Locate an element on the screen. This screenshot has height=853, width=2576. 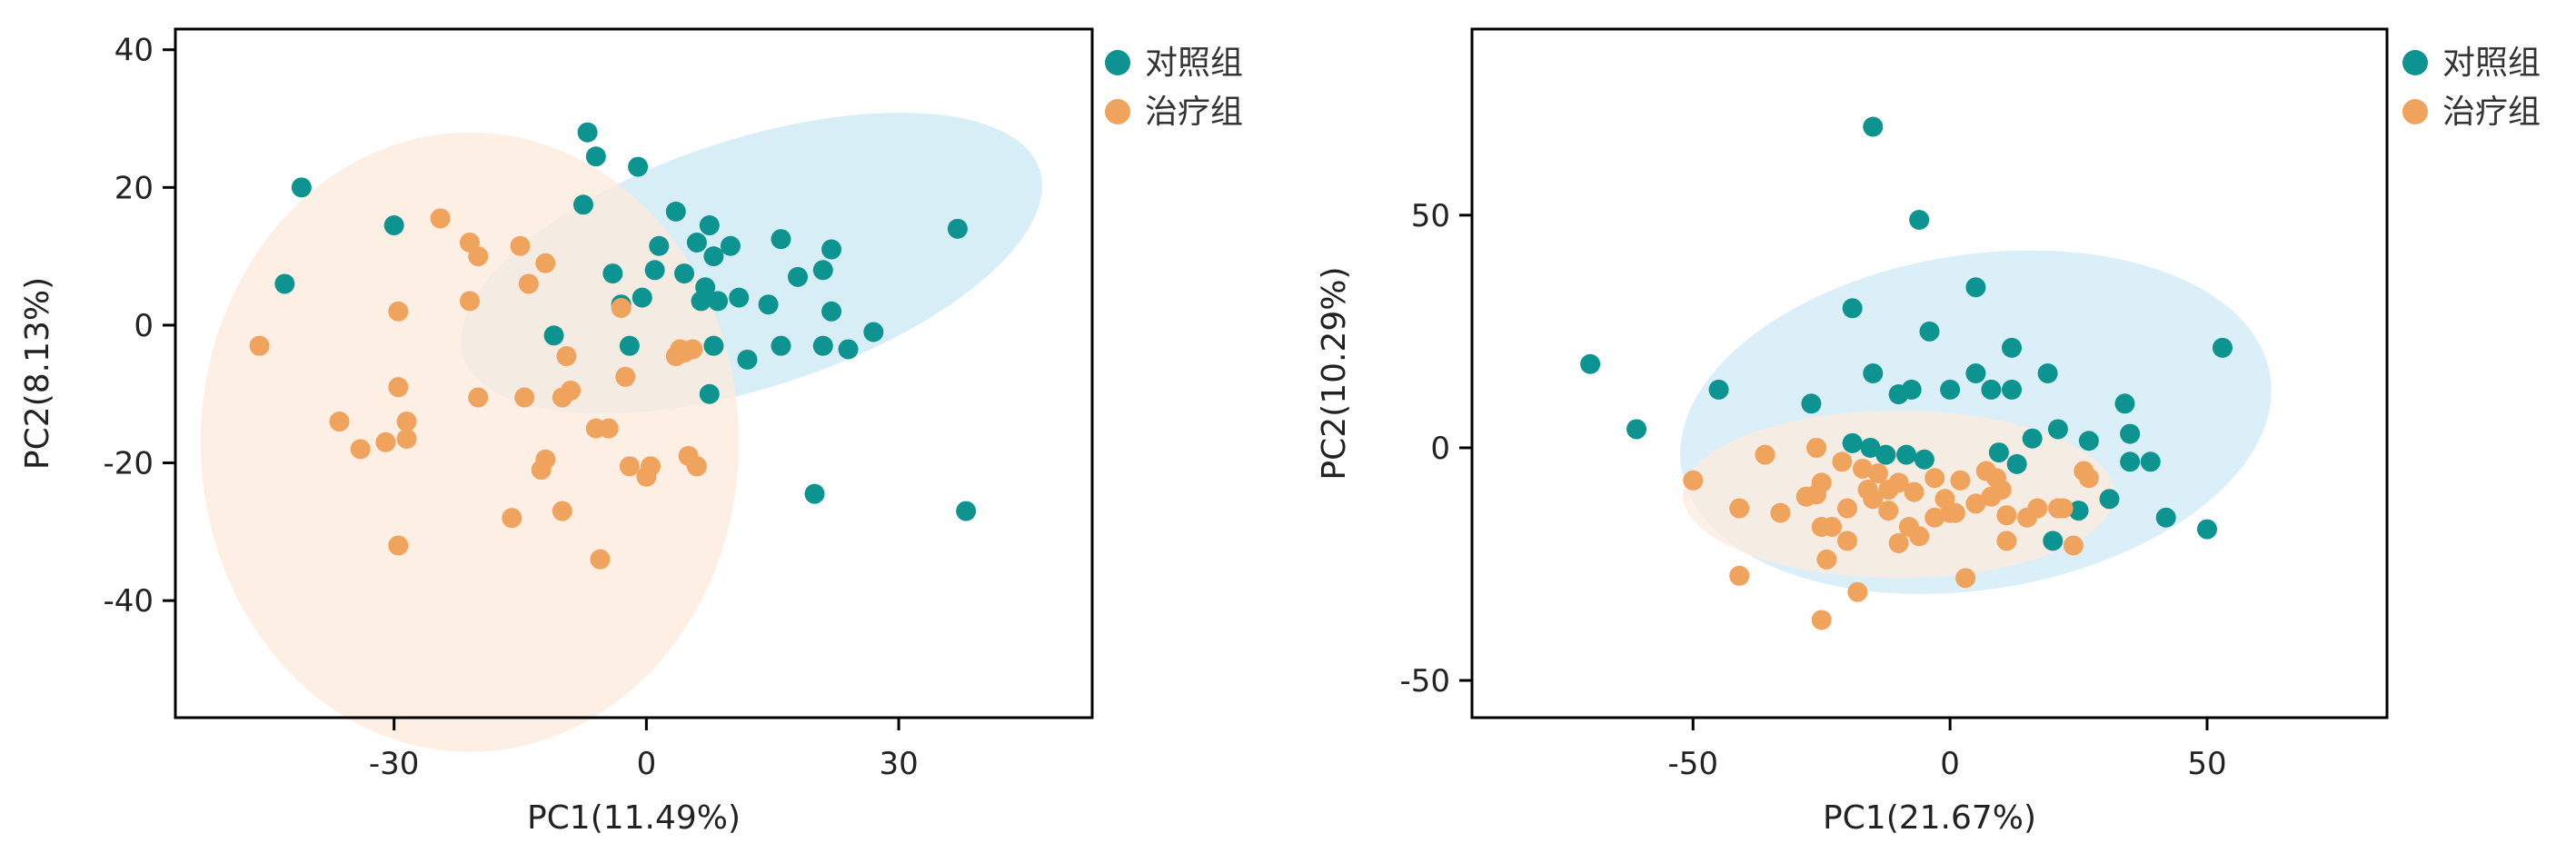
x-tick-label: 0 is located at coordinates (647, 764).